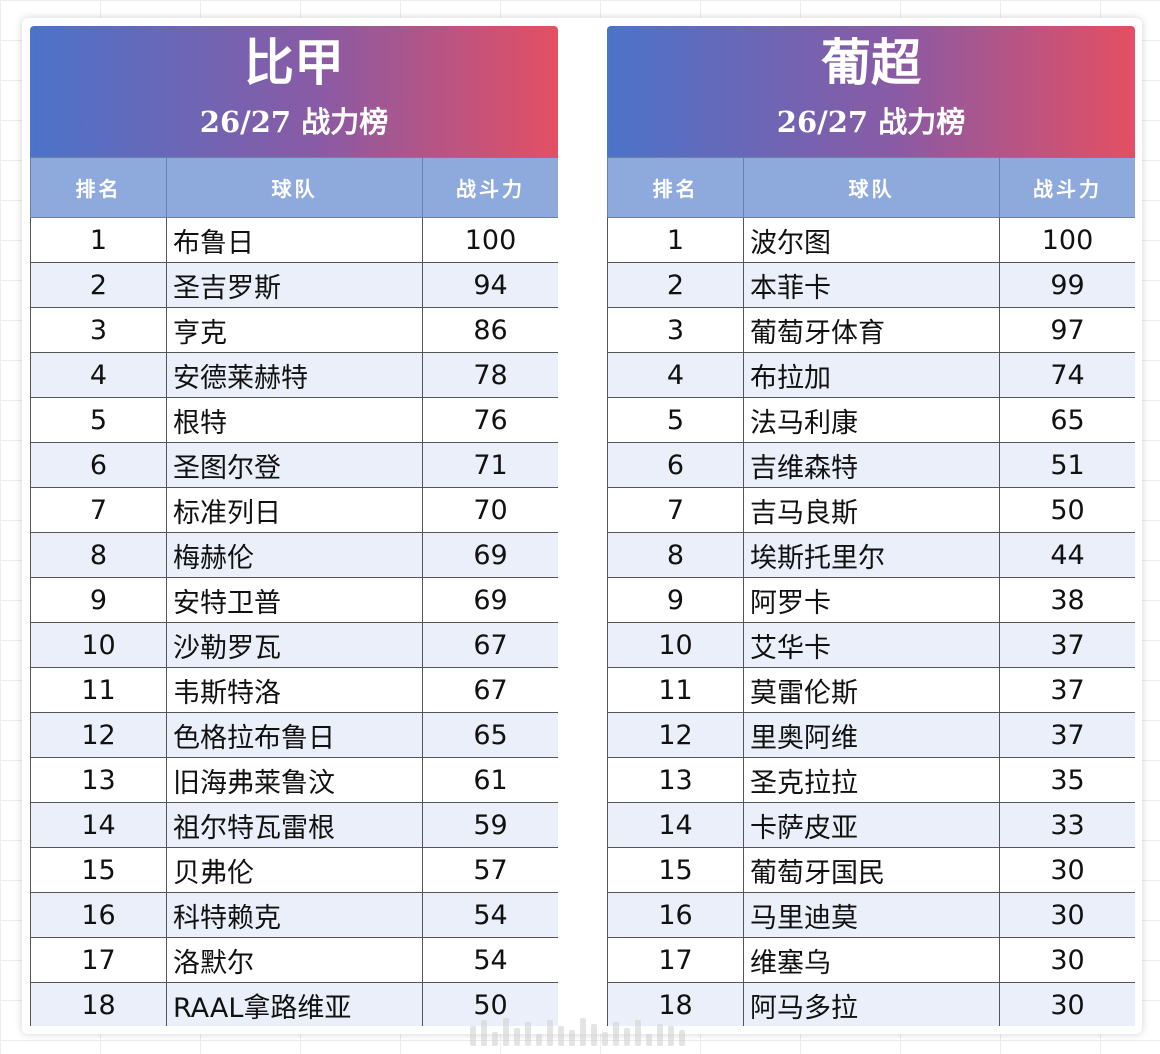 The height and width of the screenshot is (1054, 1160). Describe the element at coordinates (871, 555) in the screenshot. I see `team-cell: 埃斯托里尔` at that location.